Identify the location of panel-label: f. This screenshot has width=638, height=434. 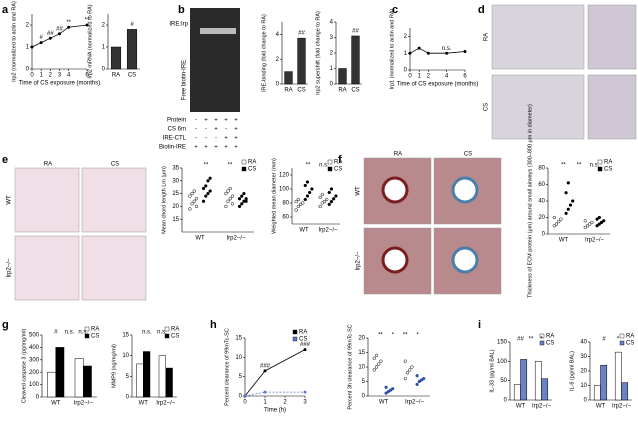
(340, 160).